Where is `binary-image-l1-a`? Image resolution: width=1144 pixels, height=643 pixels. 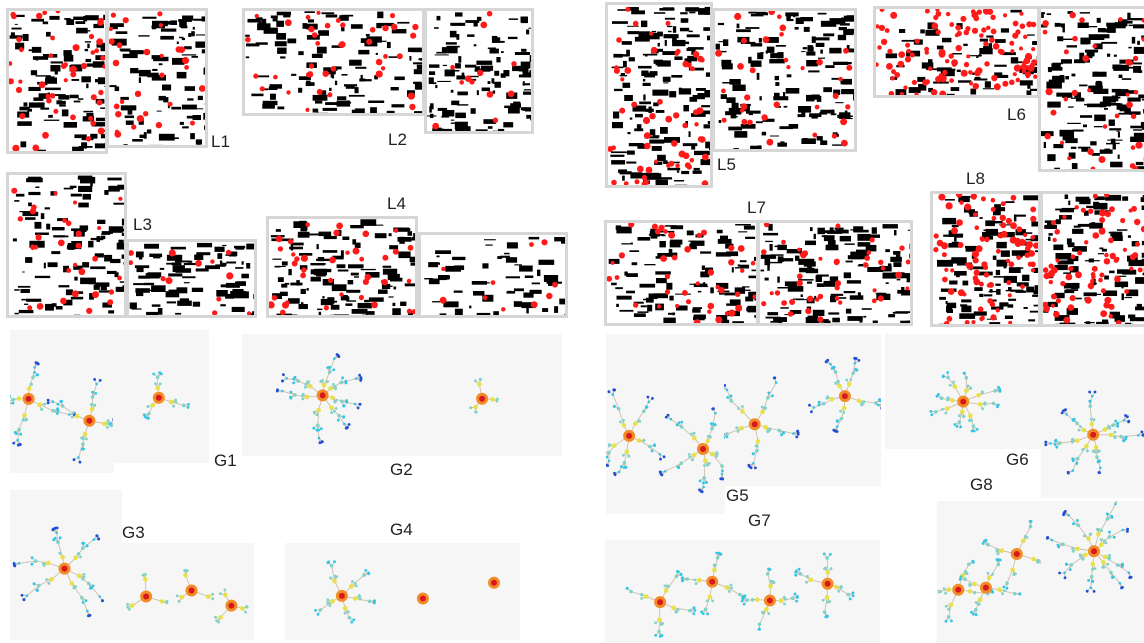 binary-image-l1-a is located at coordinates (57, 81).